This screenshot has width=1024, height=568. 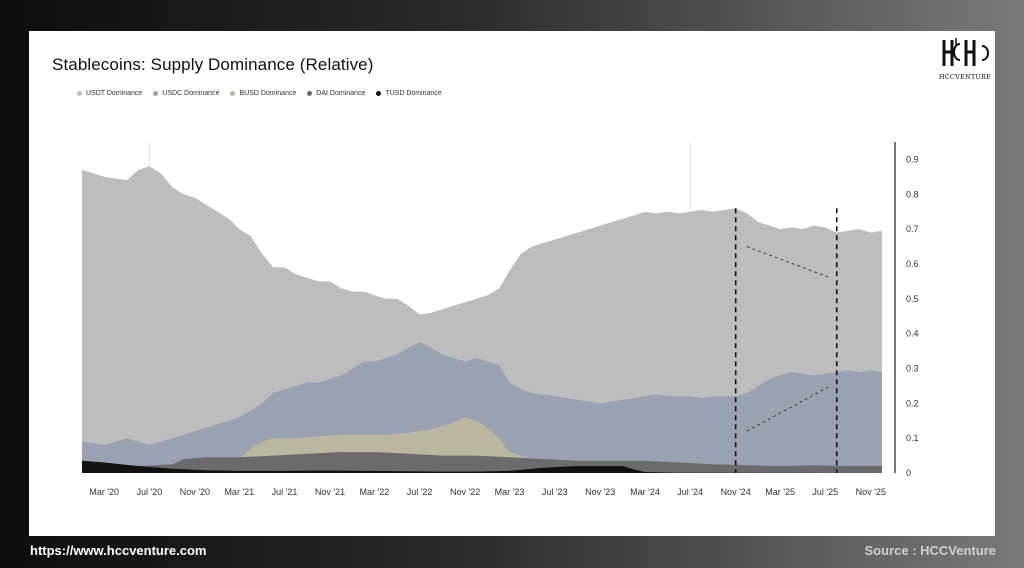 What do you see at coordinates (555, 492) in the screenshot?
I see `x-tick-label: Jul '23` at bounding box center [555, 492].